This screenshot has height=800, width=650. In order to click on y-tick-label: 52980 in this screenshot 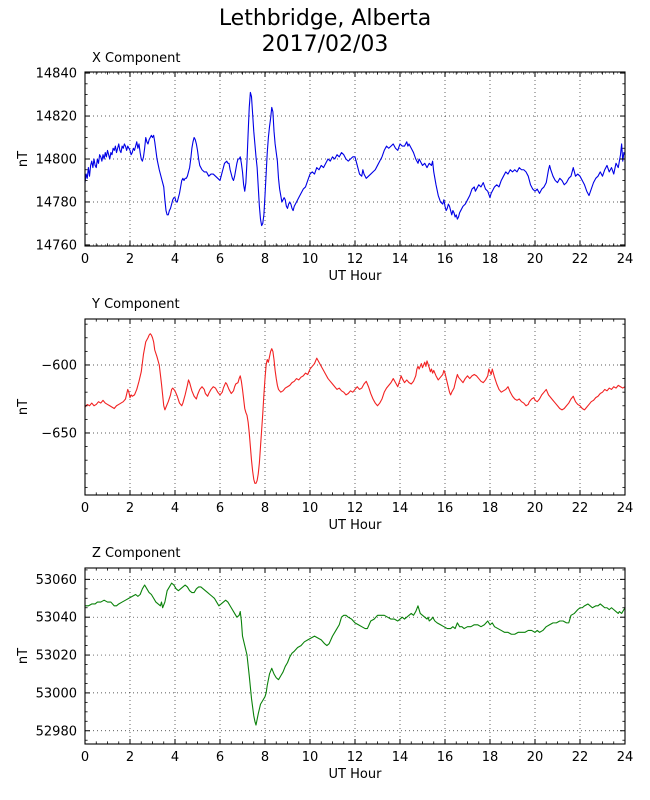, I will do `click(56, 731)`.